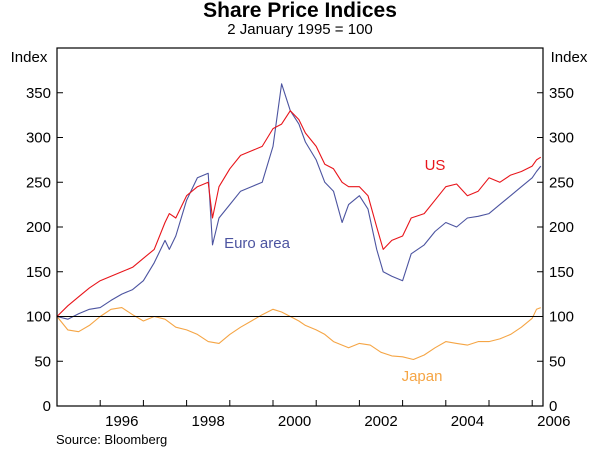 This screenshot has width=600, height=463. Describe the element at coordinates (38, 317) in the screenshot. I see `y-tick-label-left: 100` at that location.